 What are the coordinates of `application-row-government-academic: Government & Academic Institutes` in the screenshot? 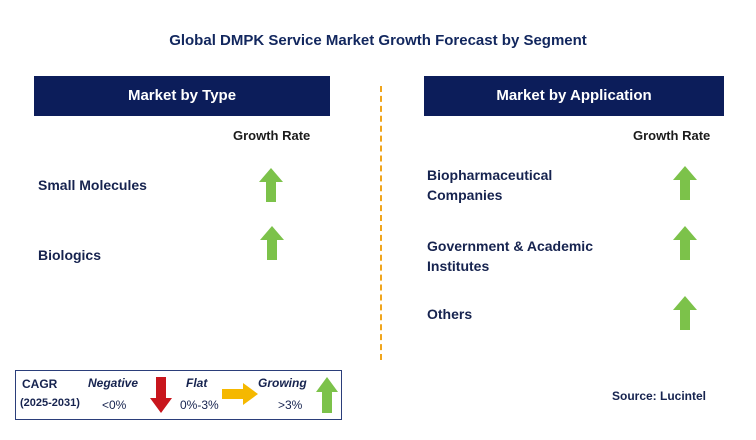 It's located at (510, 256).